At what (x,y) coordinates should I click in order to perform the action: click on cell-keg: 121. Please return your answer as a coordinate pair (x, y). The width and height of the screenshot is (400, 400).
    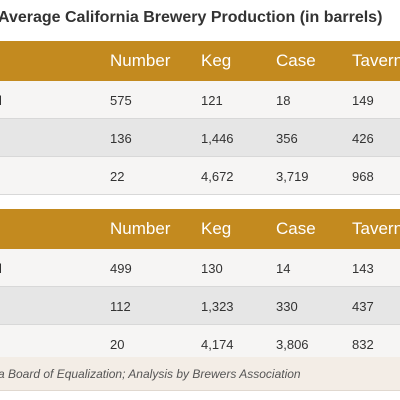
    Looking at the image, I should click on (212, 100).